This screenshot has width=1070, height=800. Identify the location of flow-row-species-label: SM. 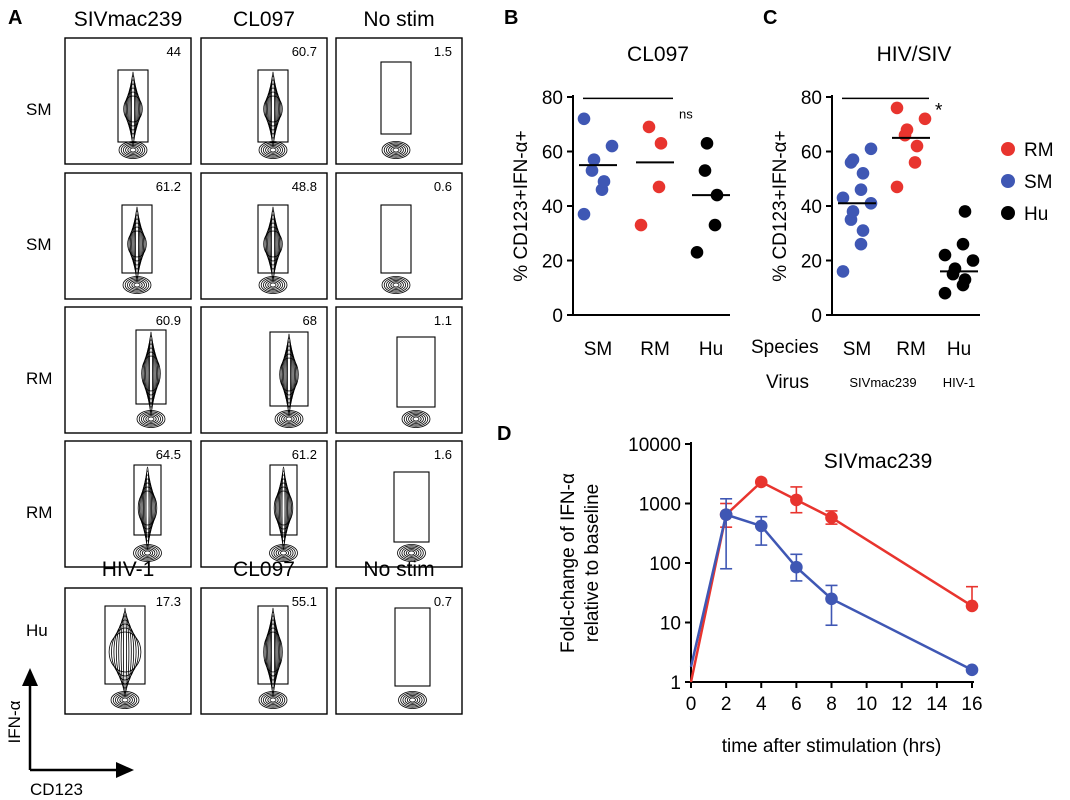
(39, 109).